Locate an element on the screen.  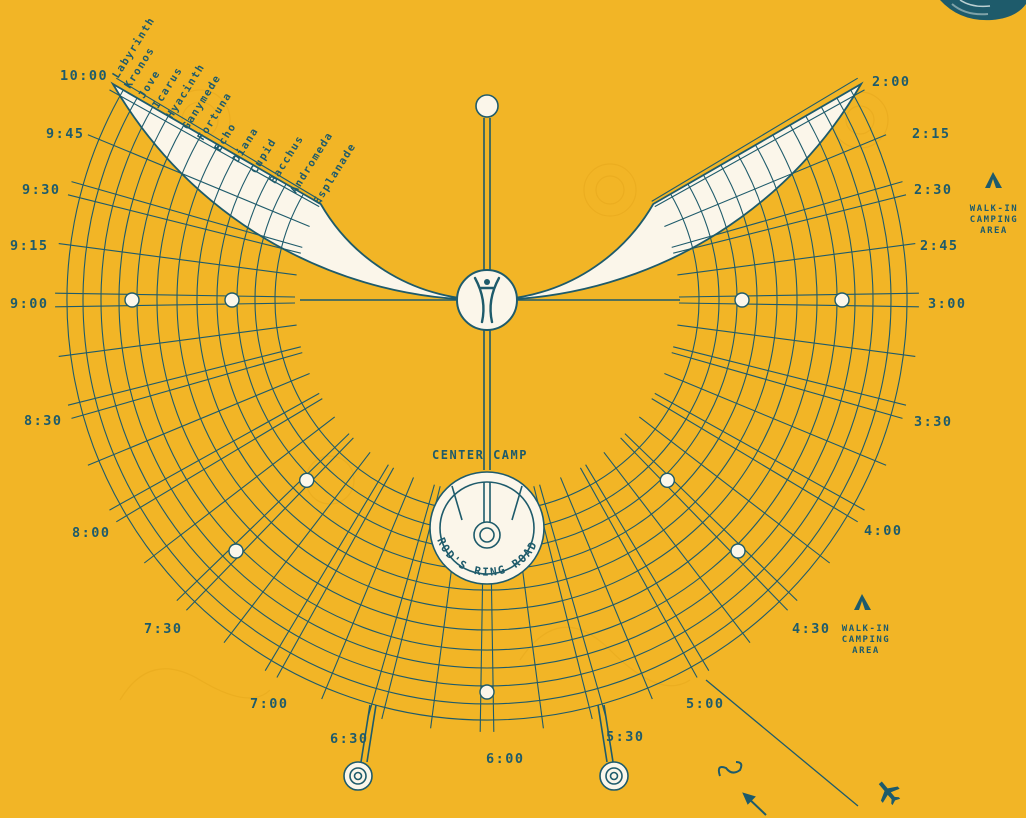
time-label: 2:45 is located at coordinates (939, 246).